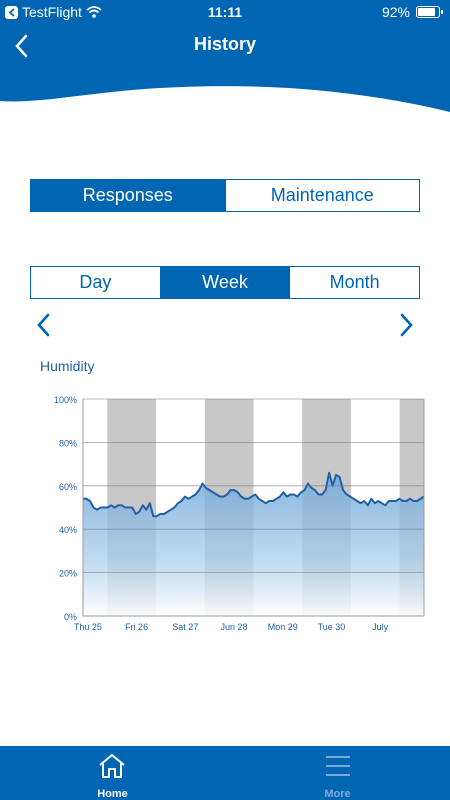  I want to click on status-app-name: TestFlight, so click(52, 12).